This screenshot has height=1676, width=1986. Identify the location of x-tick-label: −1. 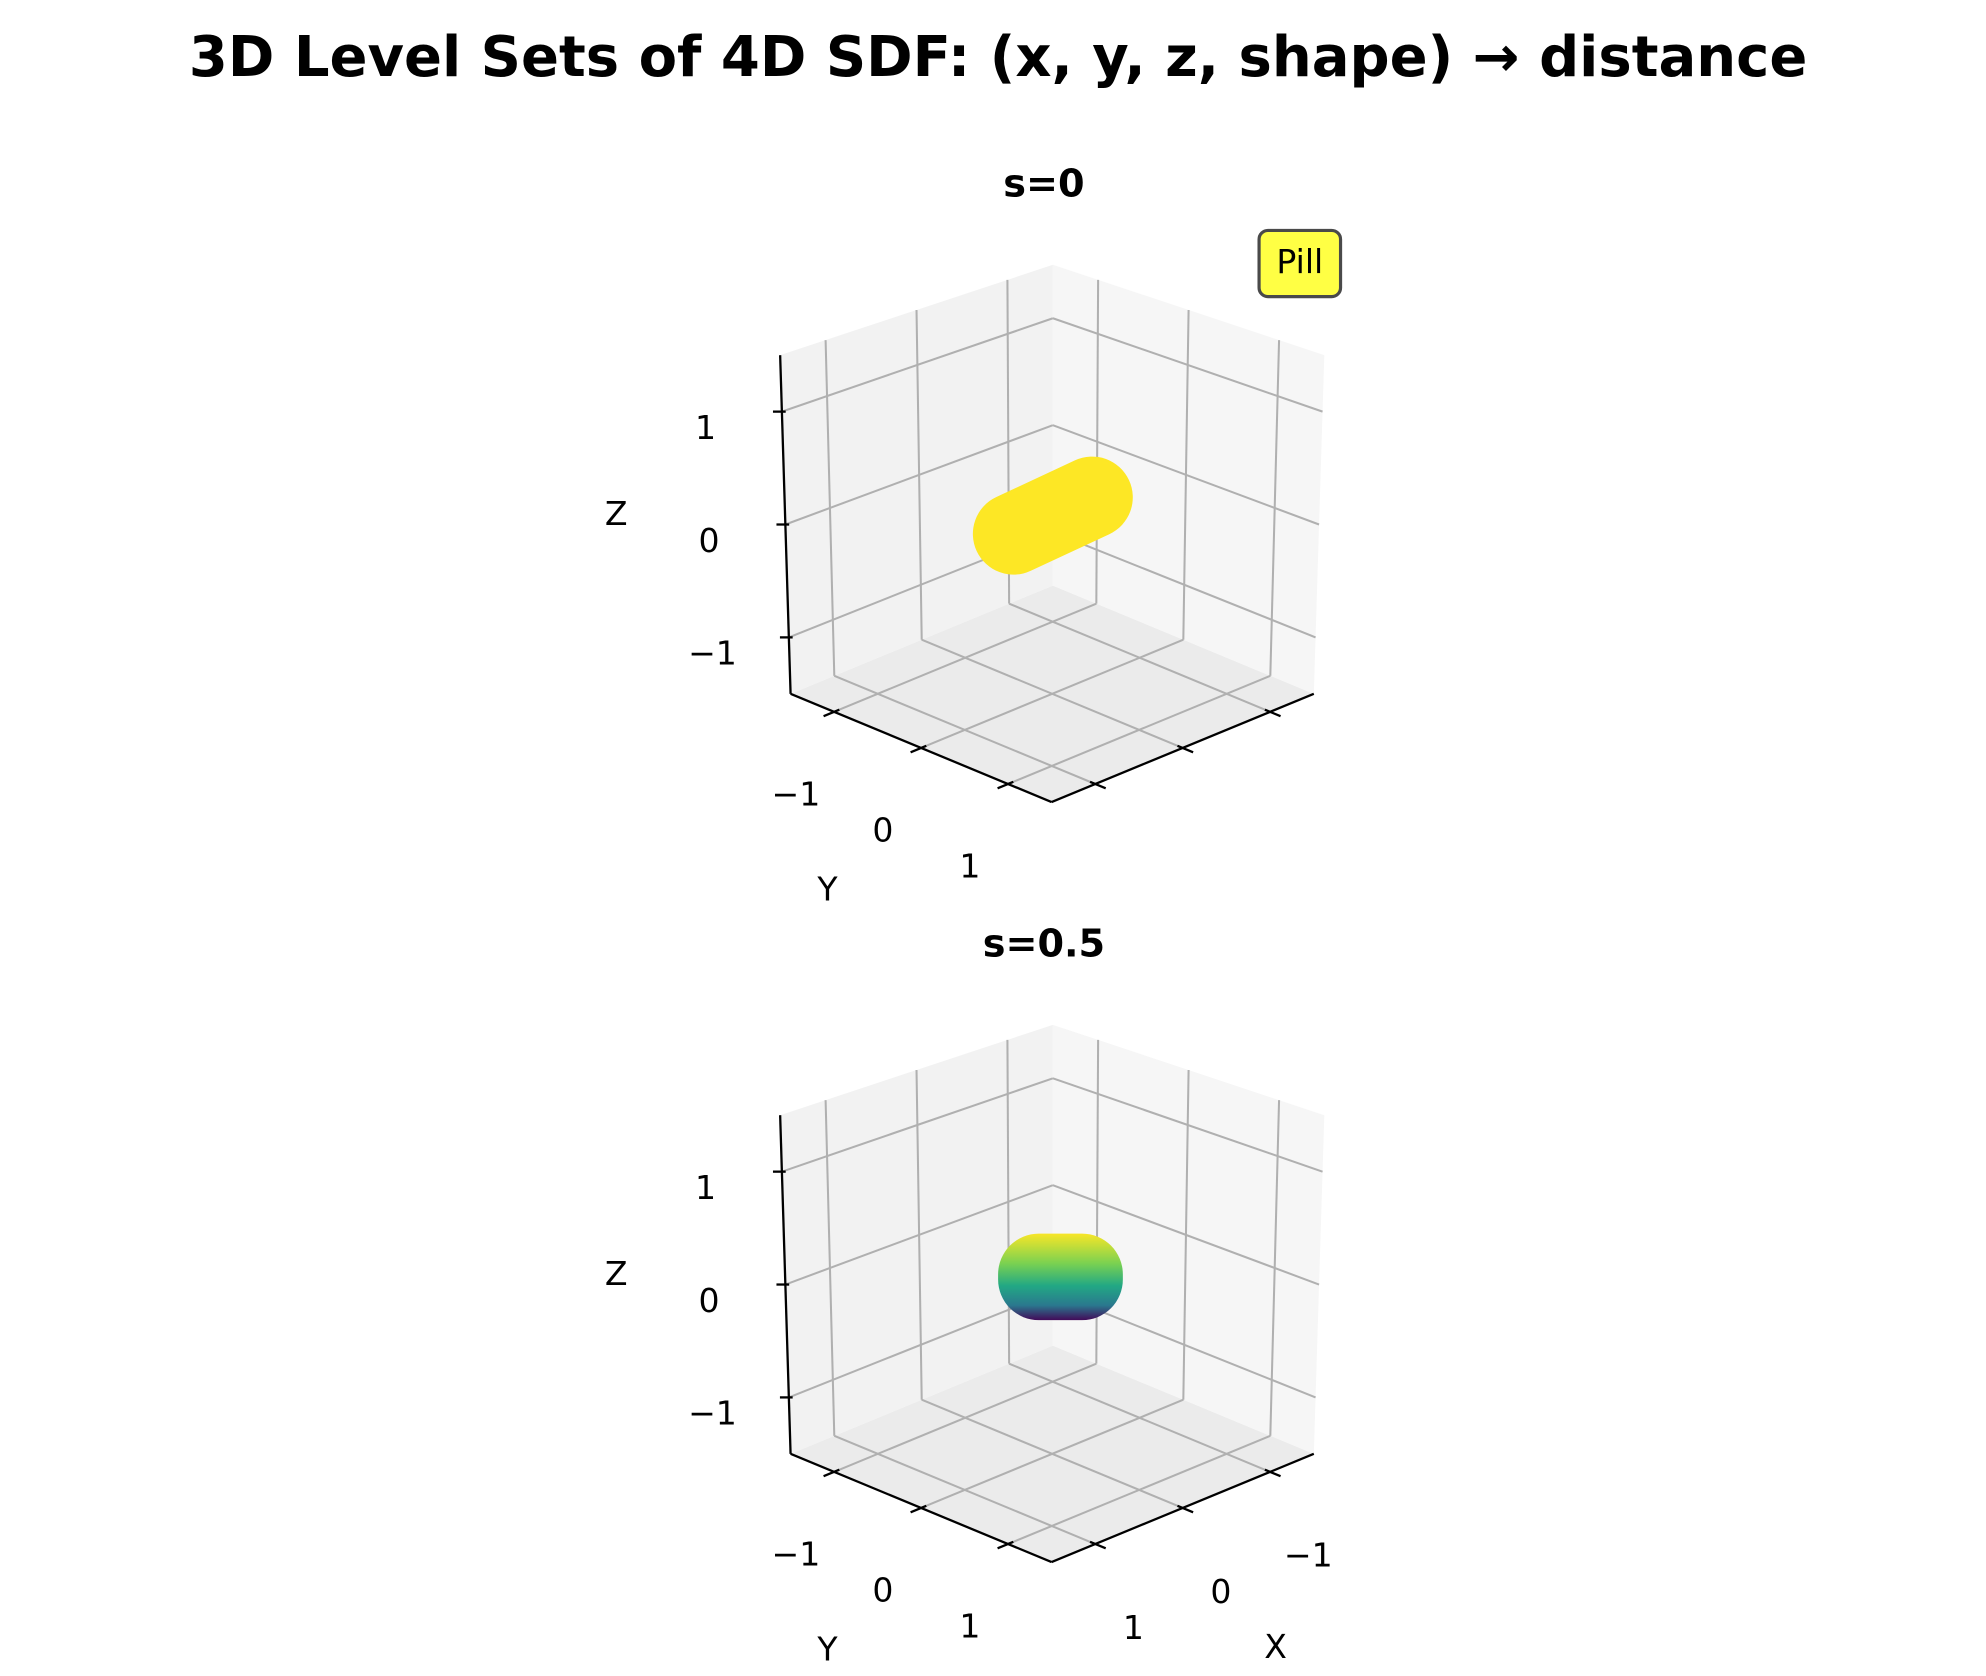
(1308, 1555).